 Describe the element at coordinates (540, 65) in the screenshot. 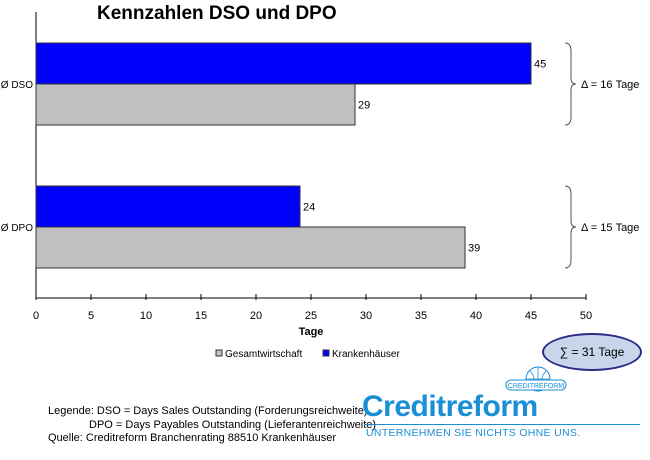

I see `data-label: 45` at that location.